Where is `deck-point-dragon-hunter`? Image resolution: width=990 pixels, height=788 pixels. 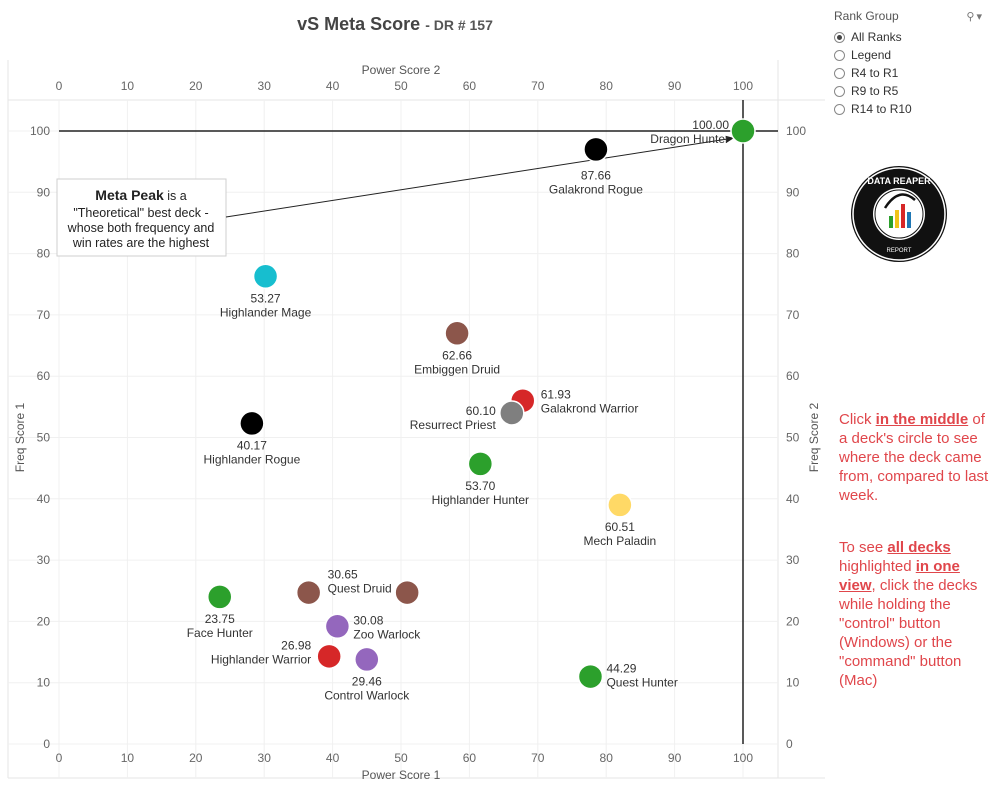 deck-point-dragon-hunter is located at coordinates (743, 131).